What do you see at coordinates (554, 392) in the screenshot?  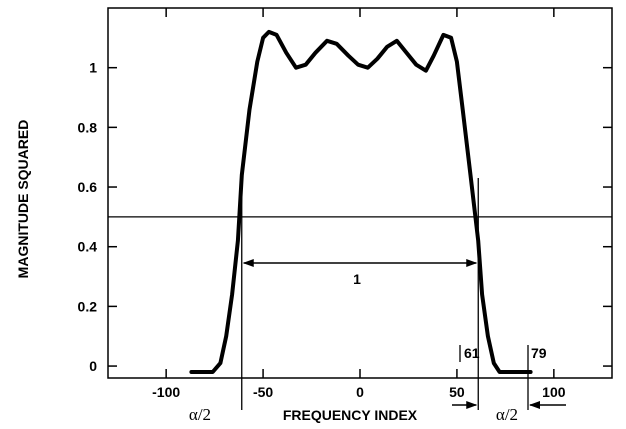 I see `x-tick-label: 100` at bounding box center [554, 392].